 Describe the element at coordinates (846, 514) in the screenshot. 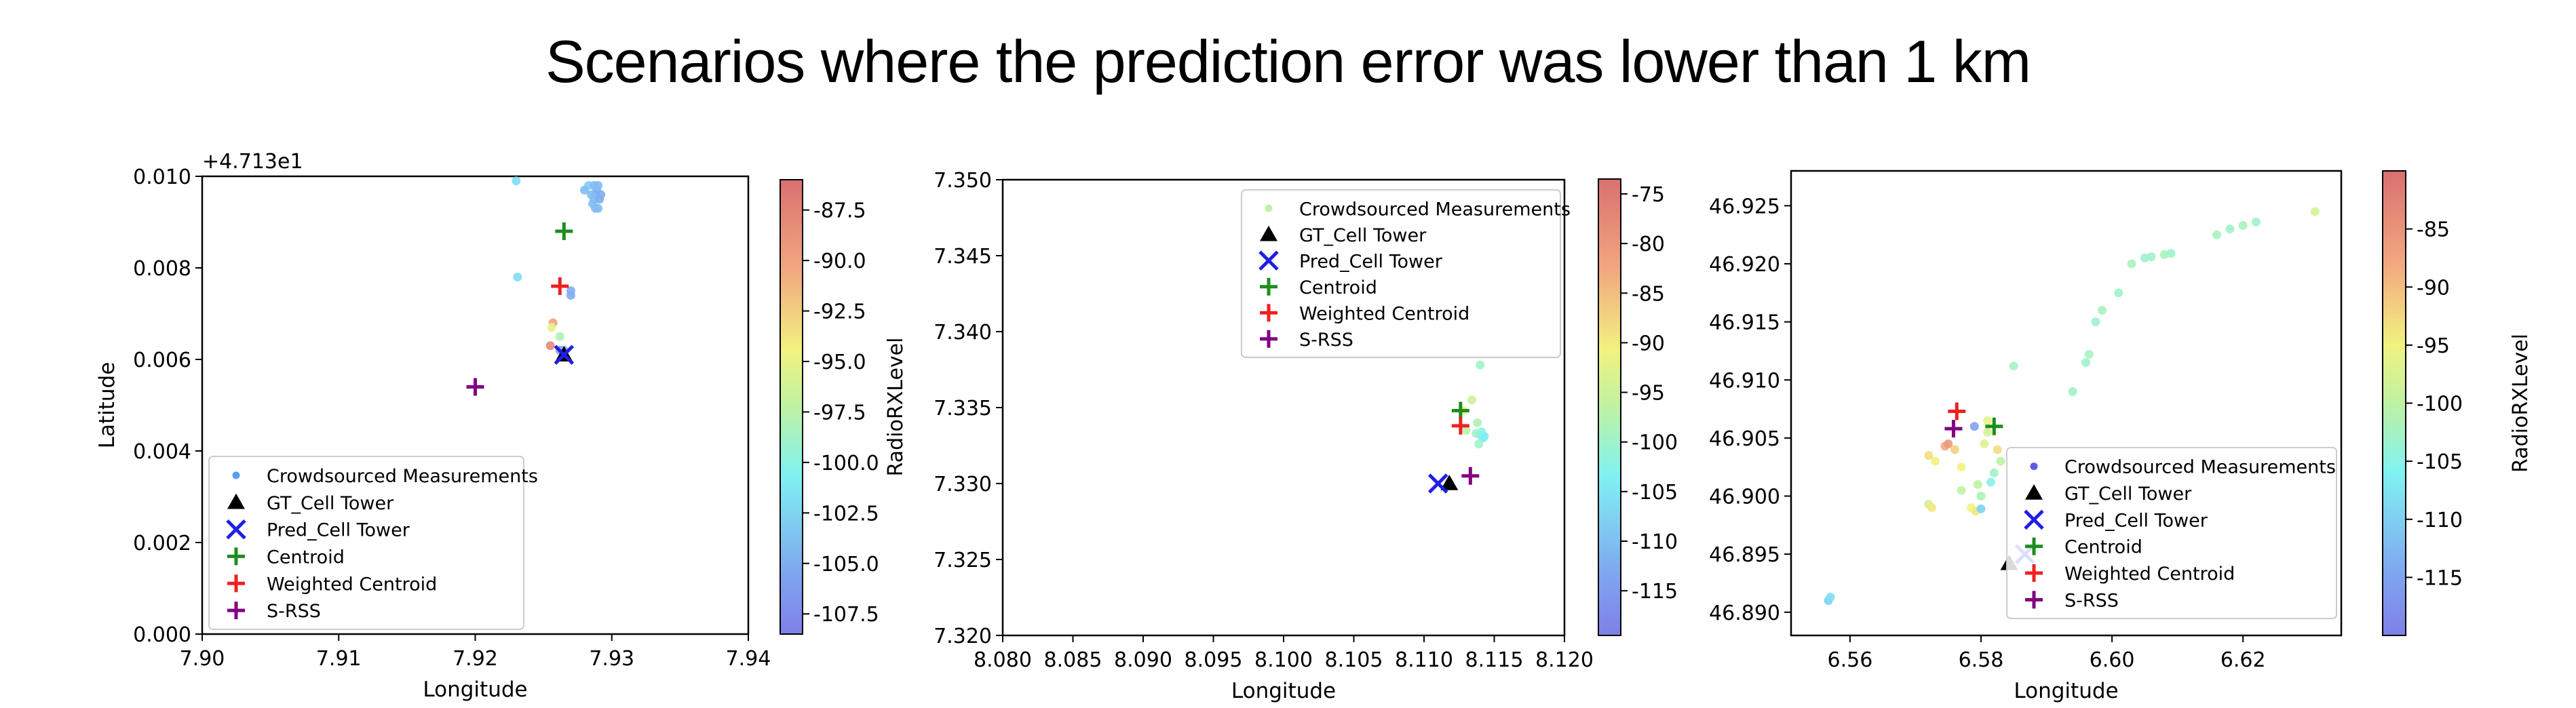

I see `colorbar-tick-label: -102.5` at that location.